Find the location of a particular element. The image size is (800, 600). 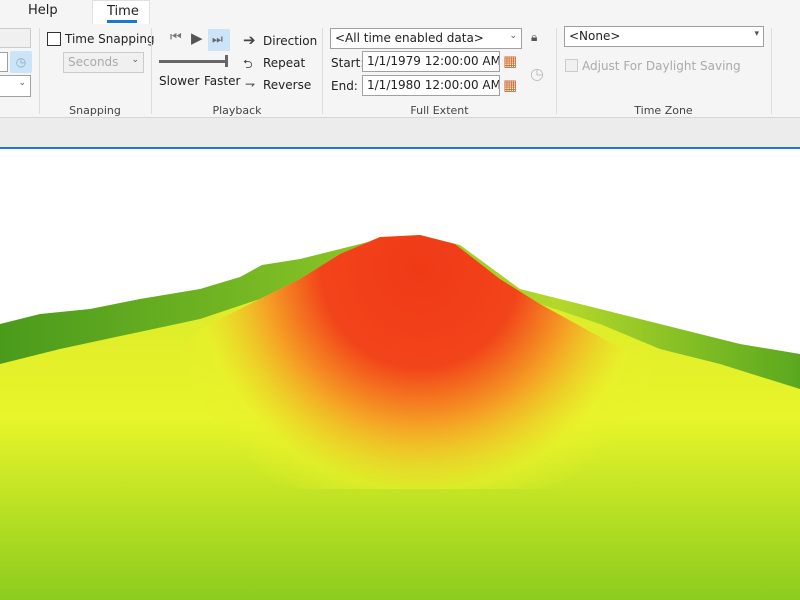

end-label: End: is located at coordinates (344, 86).